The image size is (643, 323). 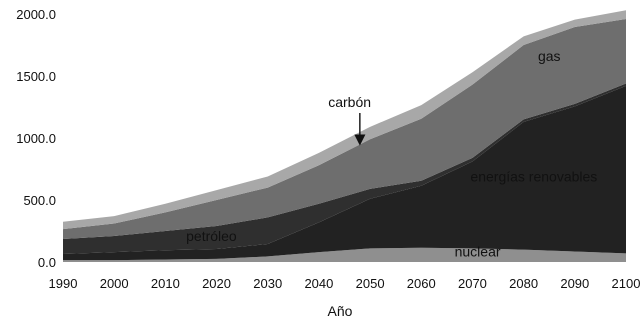 What do you see at coordinates (370, 283) in the screenshot?
I see `x-tick-label: 2050` at bounding box center [370, 283].